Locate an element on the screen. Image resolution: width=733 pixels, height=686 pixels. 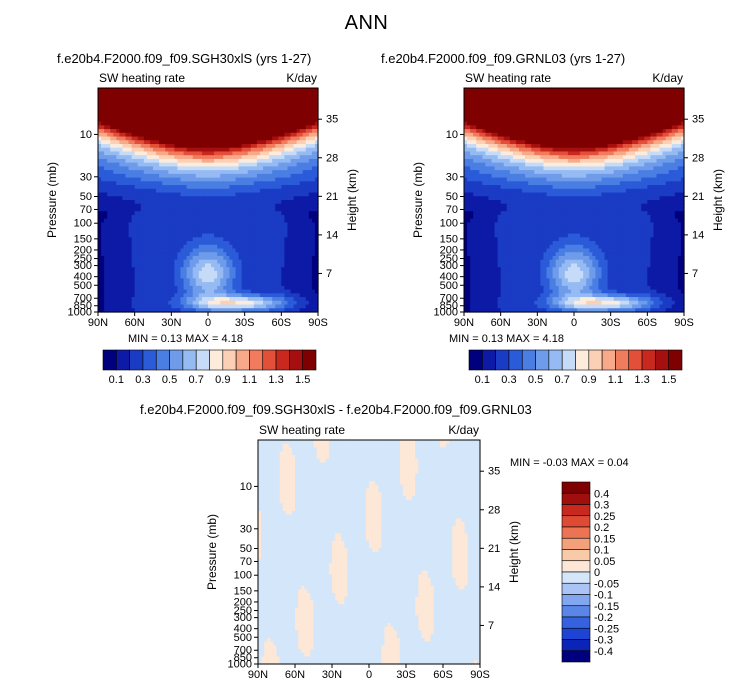
x-tick-label: 30N is located at coordinates (171, 323).